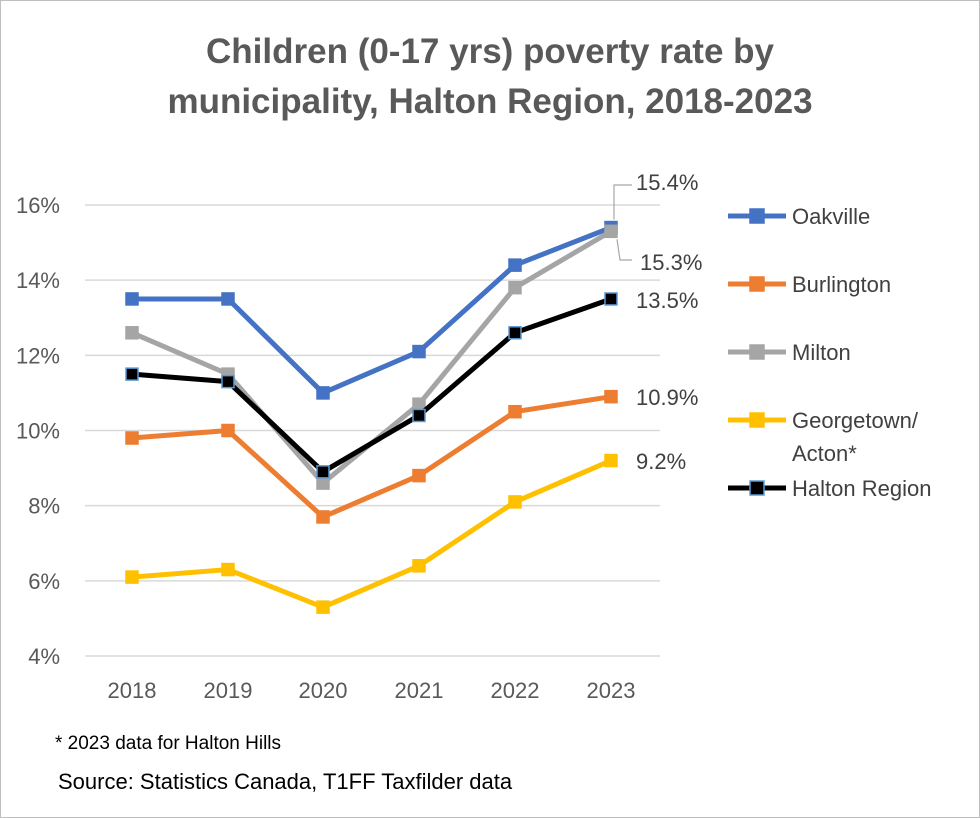 The width and height of the screenshot is (980, 818). I want to click on data-label-oakville: 15.4%, so click(667, 182).